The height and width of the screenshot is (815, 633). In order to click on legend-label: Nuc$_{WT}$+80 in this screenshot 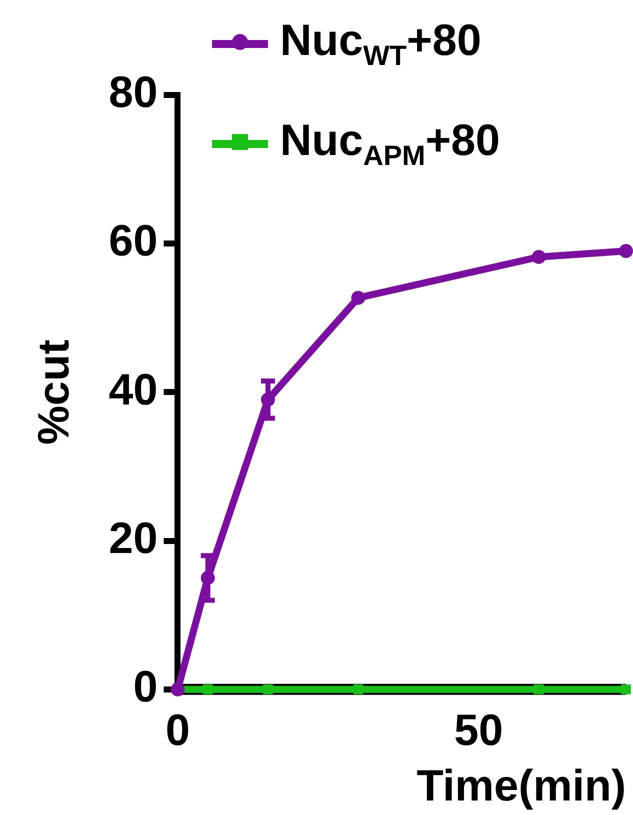, I will do `click(381, 44)`.